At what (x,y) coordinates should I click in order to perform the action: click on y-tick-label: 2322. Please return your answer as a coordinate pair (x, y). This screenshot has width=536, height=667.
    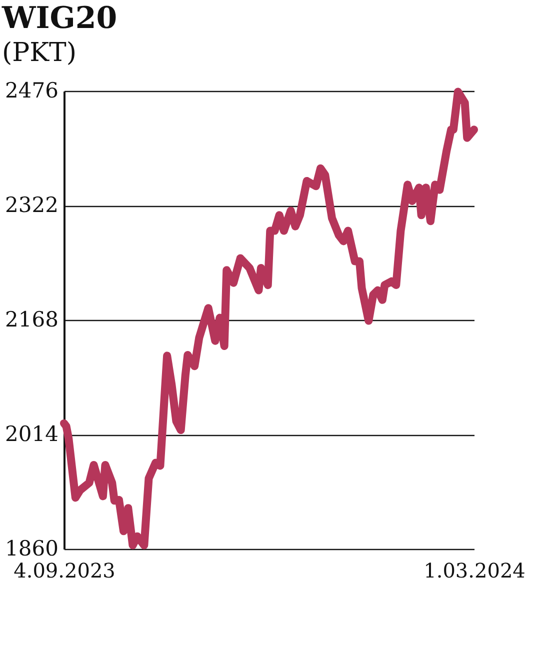
    Looking at the image, I should click on (31, 205).